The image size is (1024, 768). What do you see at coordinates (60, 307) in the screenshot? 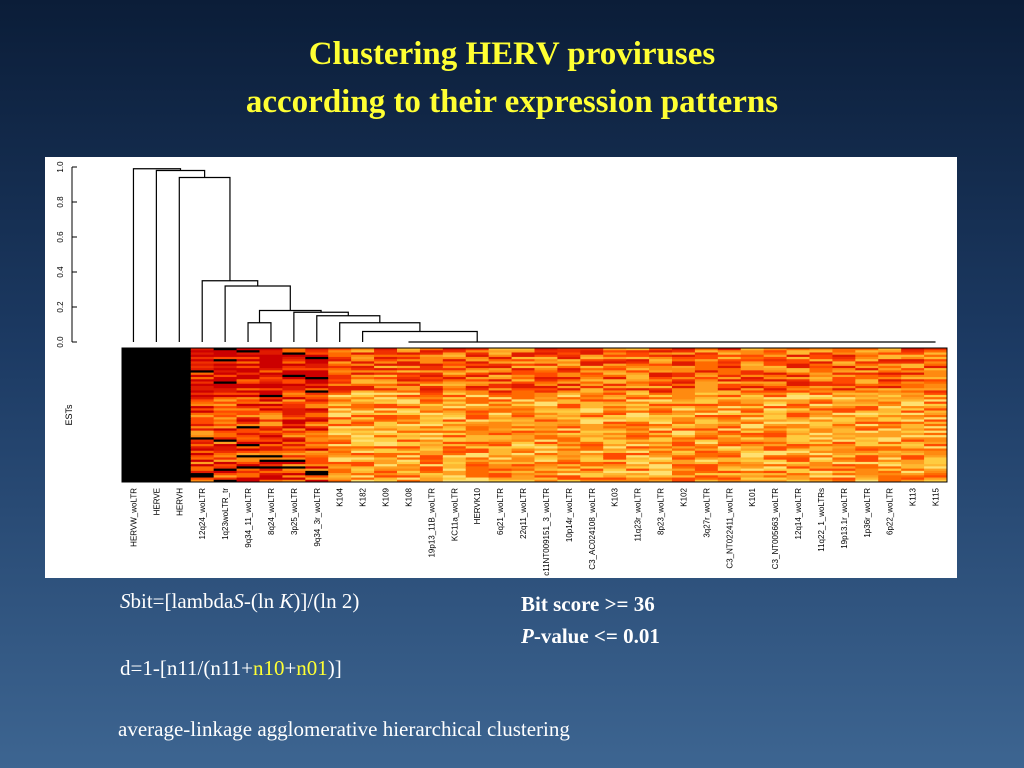
I see `dendrogram-axis-tick-label: 0.2` at bounding box center [60, 307].